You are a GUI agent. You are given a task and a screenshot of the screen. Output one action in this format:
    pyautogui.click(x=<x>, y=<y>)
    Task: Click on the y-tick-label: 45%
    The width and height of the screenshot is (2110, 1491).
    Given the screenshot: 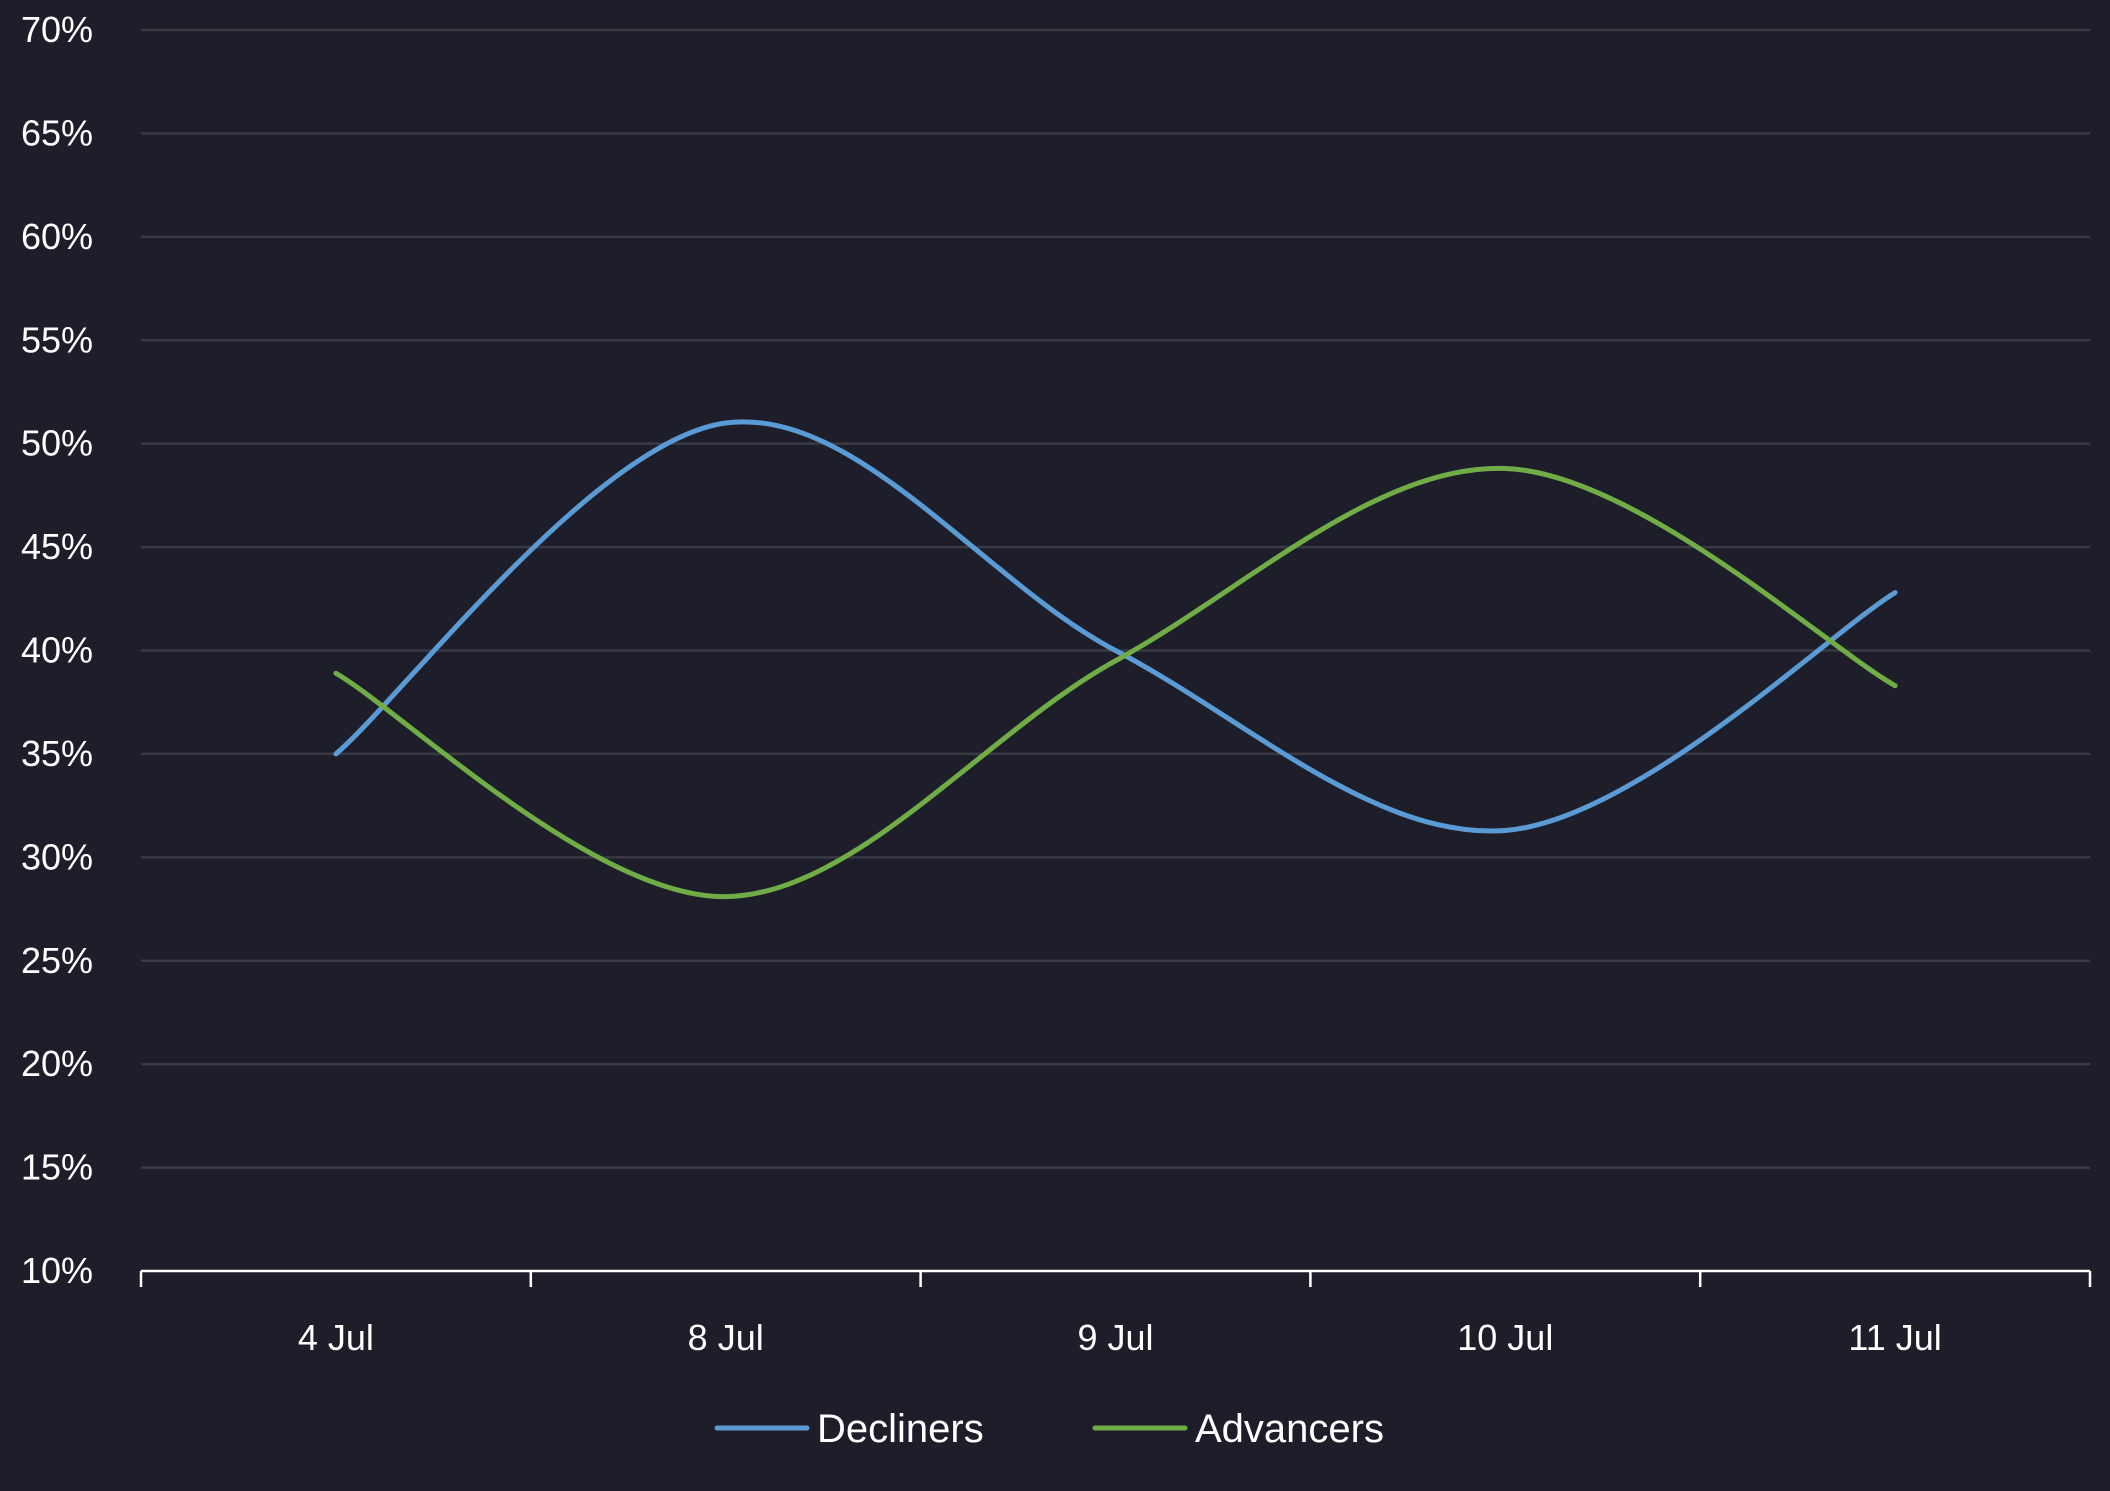 What is the action you would take?
    pyautogui.click(x=57, y=546)
    